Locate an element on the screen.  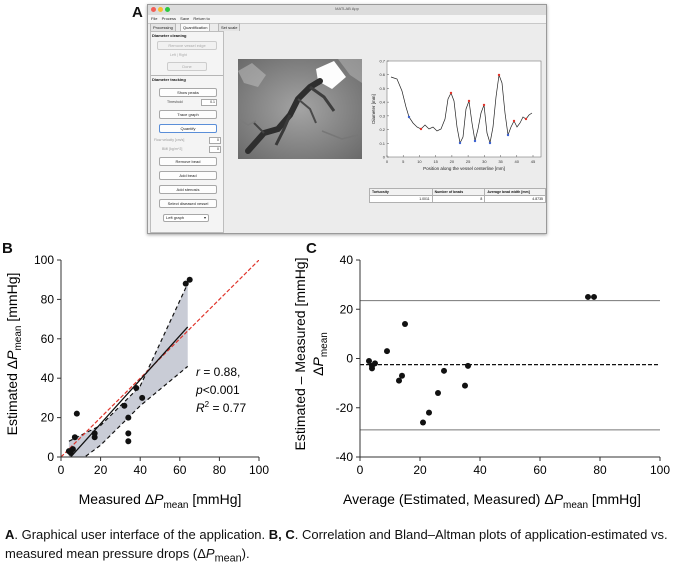
y-tick-label: 20 is located at coordinates (48, 418).